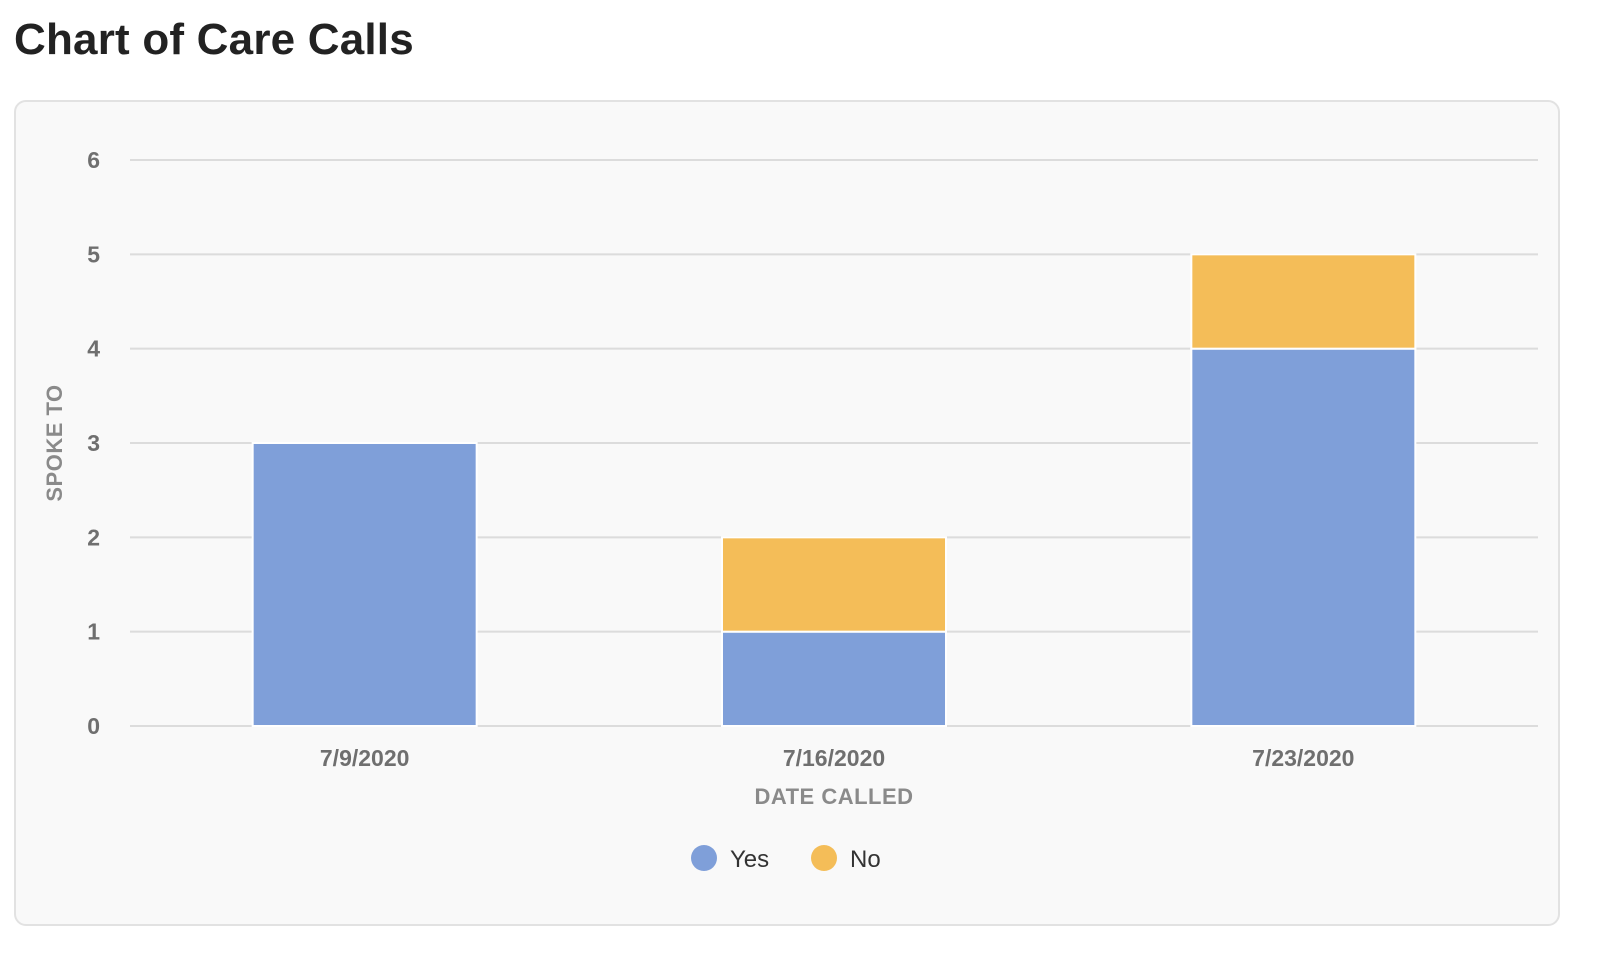  What do you see at coordinates (846, 859) in the screenshot?
I see `legend-item-no: No` at bounding box center [846, 859].